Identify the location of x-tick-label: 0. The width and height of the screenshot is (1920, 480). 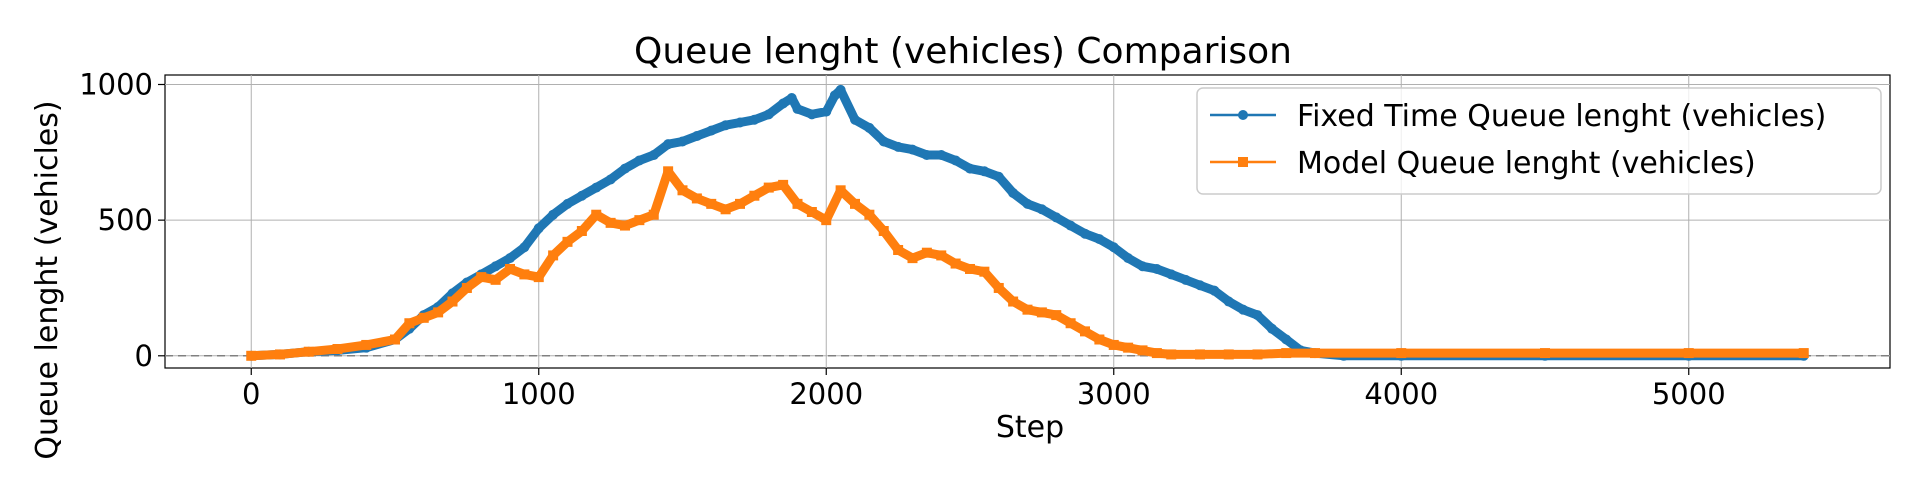
(251, 394).